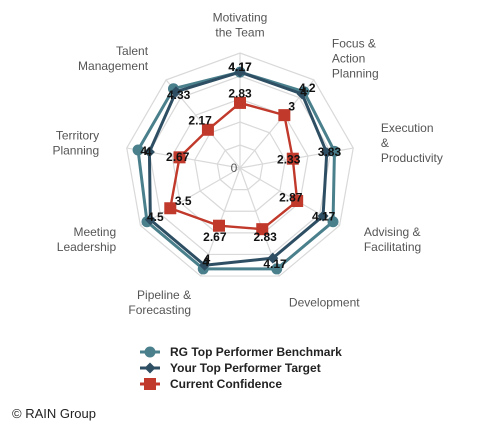 This screenshot has width=500, height=432. I want to click on axis-label-5: Pipeline & Forecasting, so click(159, 302).